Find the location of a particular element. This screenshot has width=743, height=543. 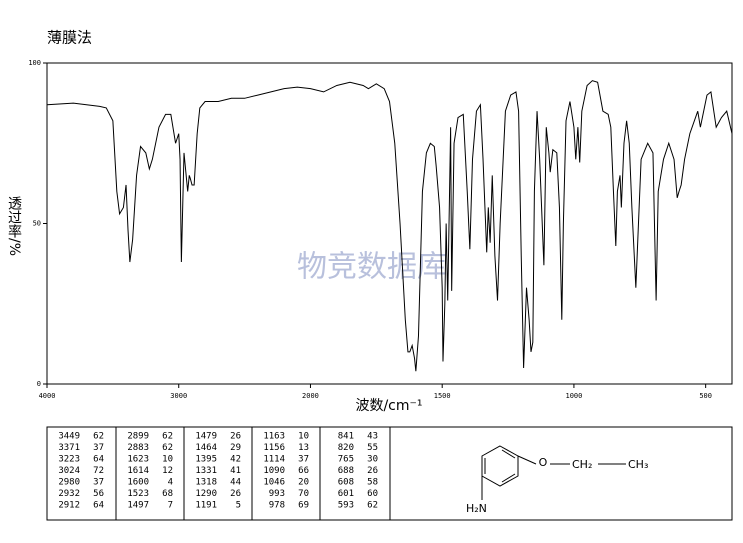

table-wavenumber: 1395 is located at coordinates (206, 460).